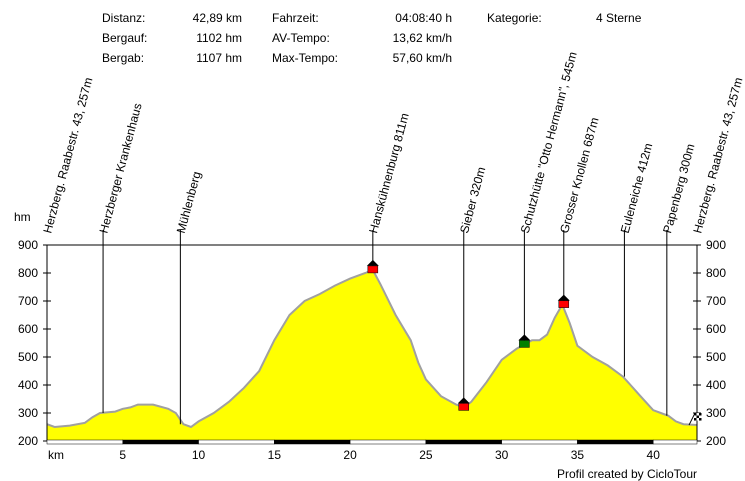 This screenshot has width=745, height=481. I want to click on y-tick-label-left: 800, so click(28, 273).